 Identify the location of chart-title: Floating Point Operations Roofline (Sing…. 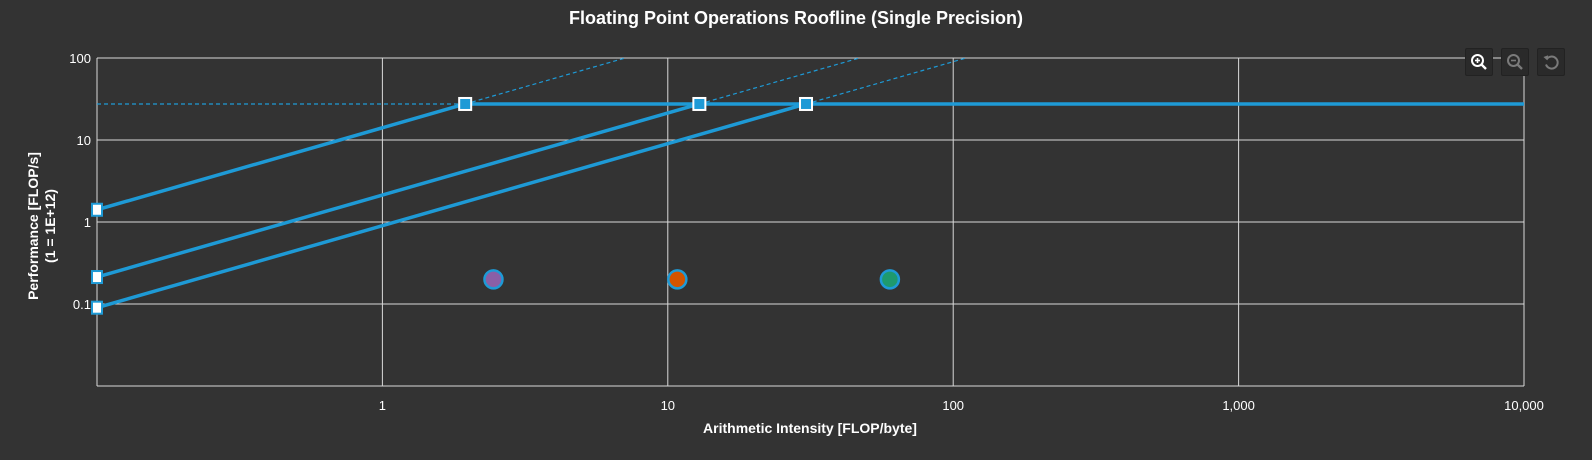
(796, 18).